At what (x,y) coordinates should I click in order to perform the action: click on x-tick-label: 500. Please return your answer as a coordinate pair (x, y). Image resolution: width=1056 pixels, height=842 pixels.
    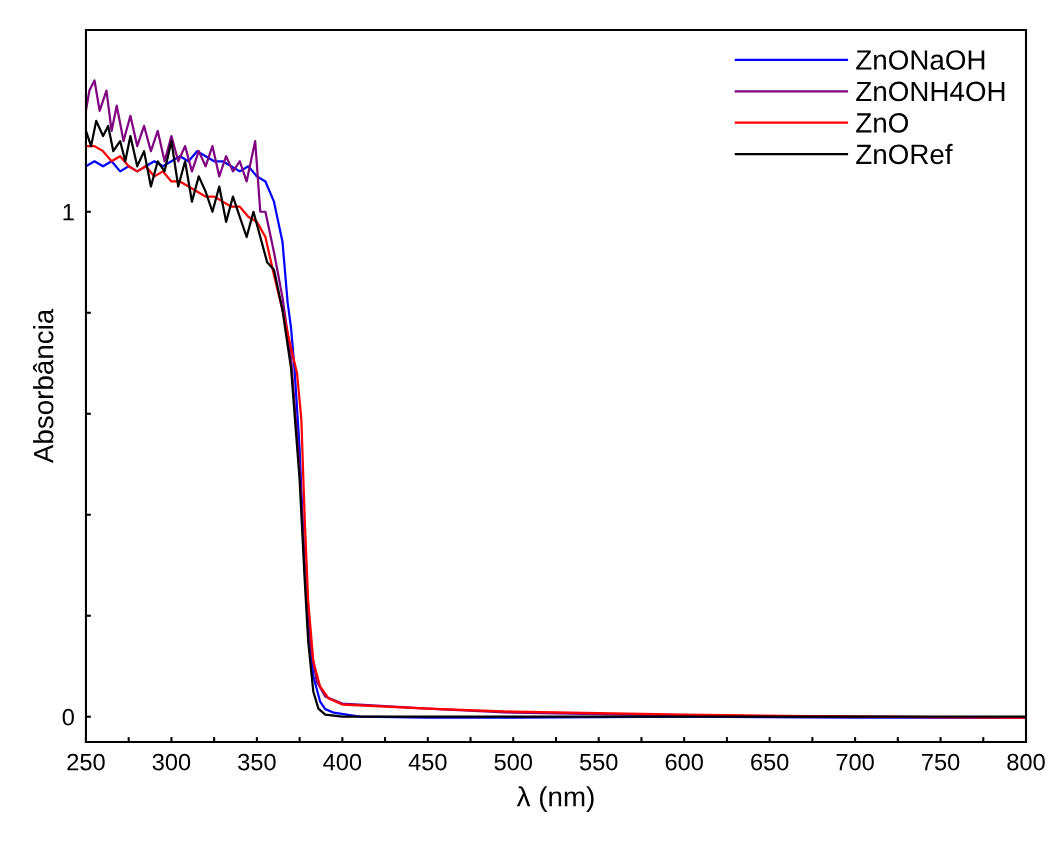
    Looking at the image, I should click on (513, 762).